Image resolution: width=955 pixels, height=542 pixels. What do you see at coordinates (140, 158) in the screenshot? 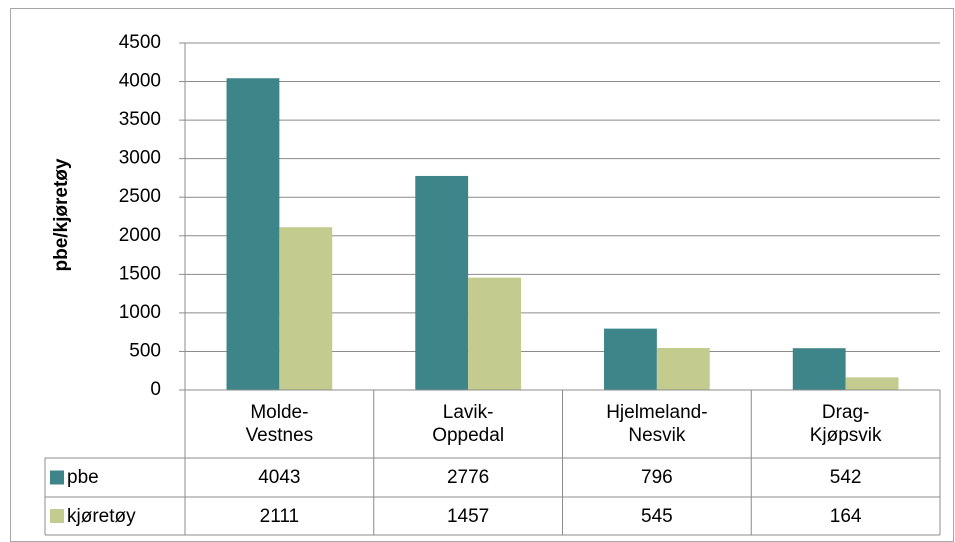
I see `y-tick-label: 3000` at bounding box center [140, 158].